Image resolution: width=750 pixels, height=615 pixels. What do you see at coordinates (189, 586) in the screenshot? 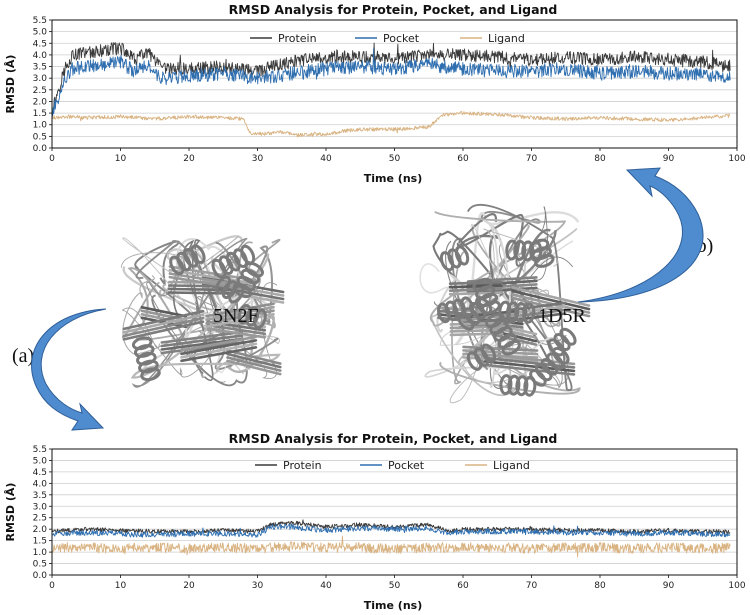
I see `x-tick-label: 20` at bounding box center [189, 586].